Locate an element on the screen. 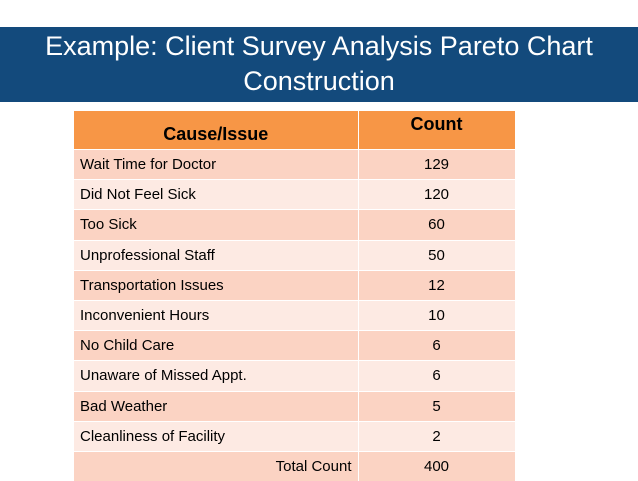  table-row: Inconvenient Hours 10 is located at coordinates (295, 315).